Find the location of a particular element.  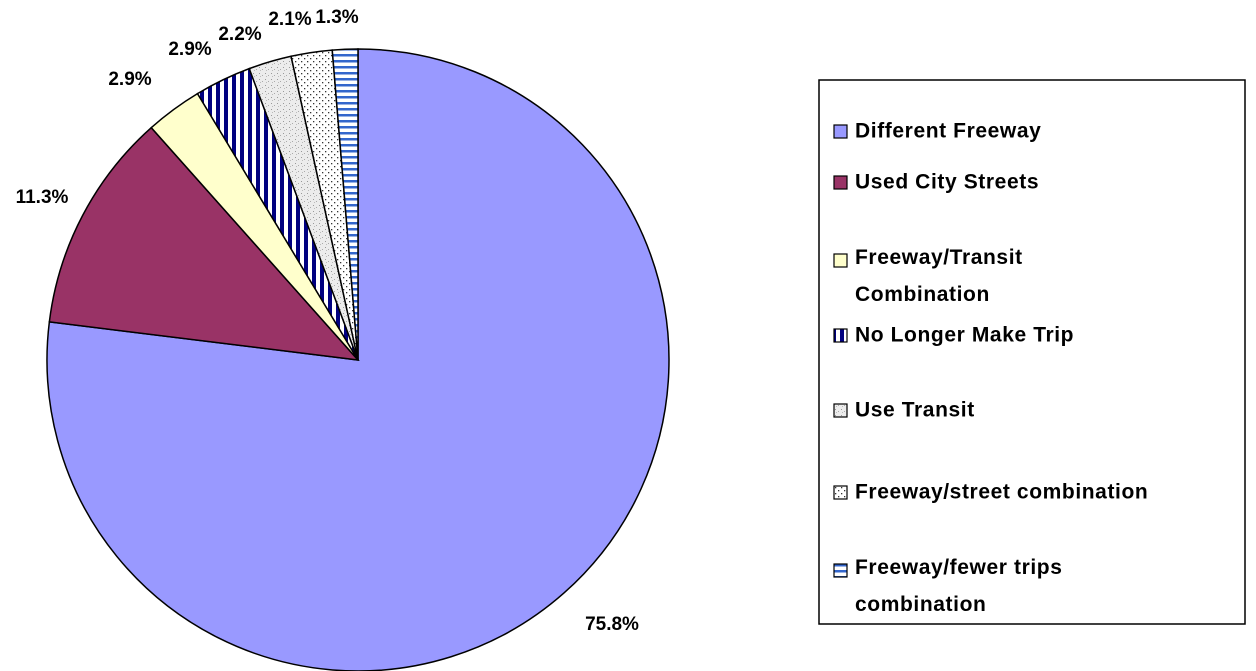

data-label: 75.8% is located at coordinates (612, 624).